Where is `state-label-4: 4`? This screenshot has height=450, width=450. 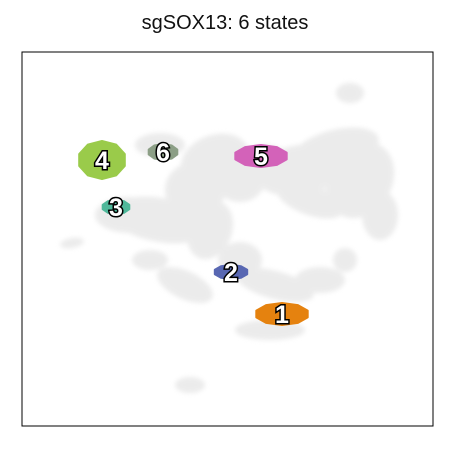 state-label-4: 4 is located at coordinates (102, 161).